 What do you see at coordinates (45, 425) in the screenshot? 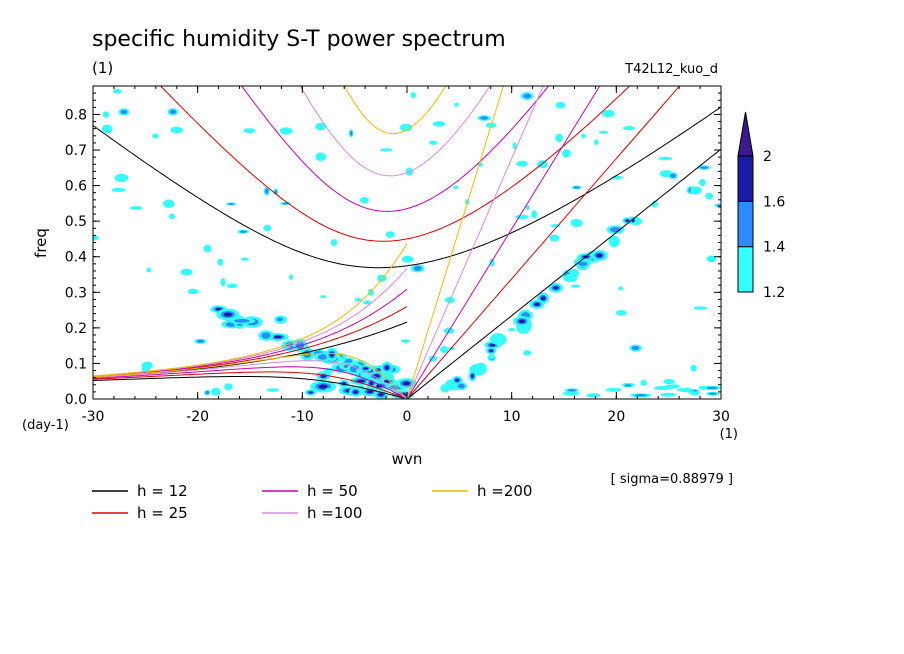
I see `y-unit-label: (day-1)` at bounding box center [45, 425].